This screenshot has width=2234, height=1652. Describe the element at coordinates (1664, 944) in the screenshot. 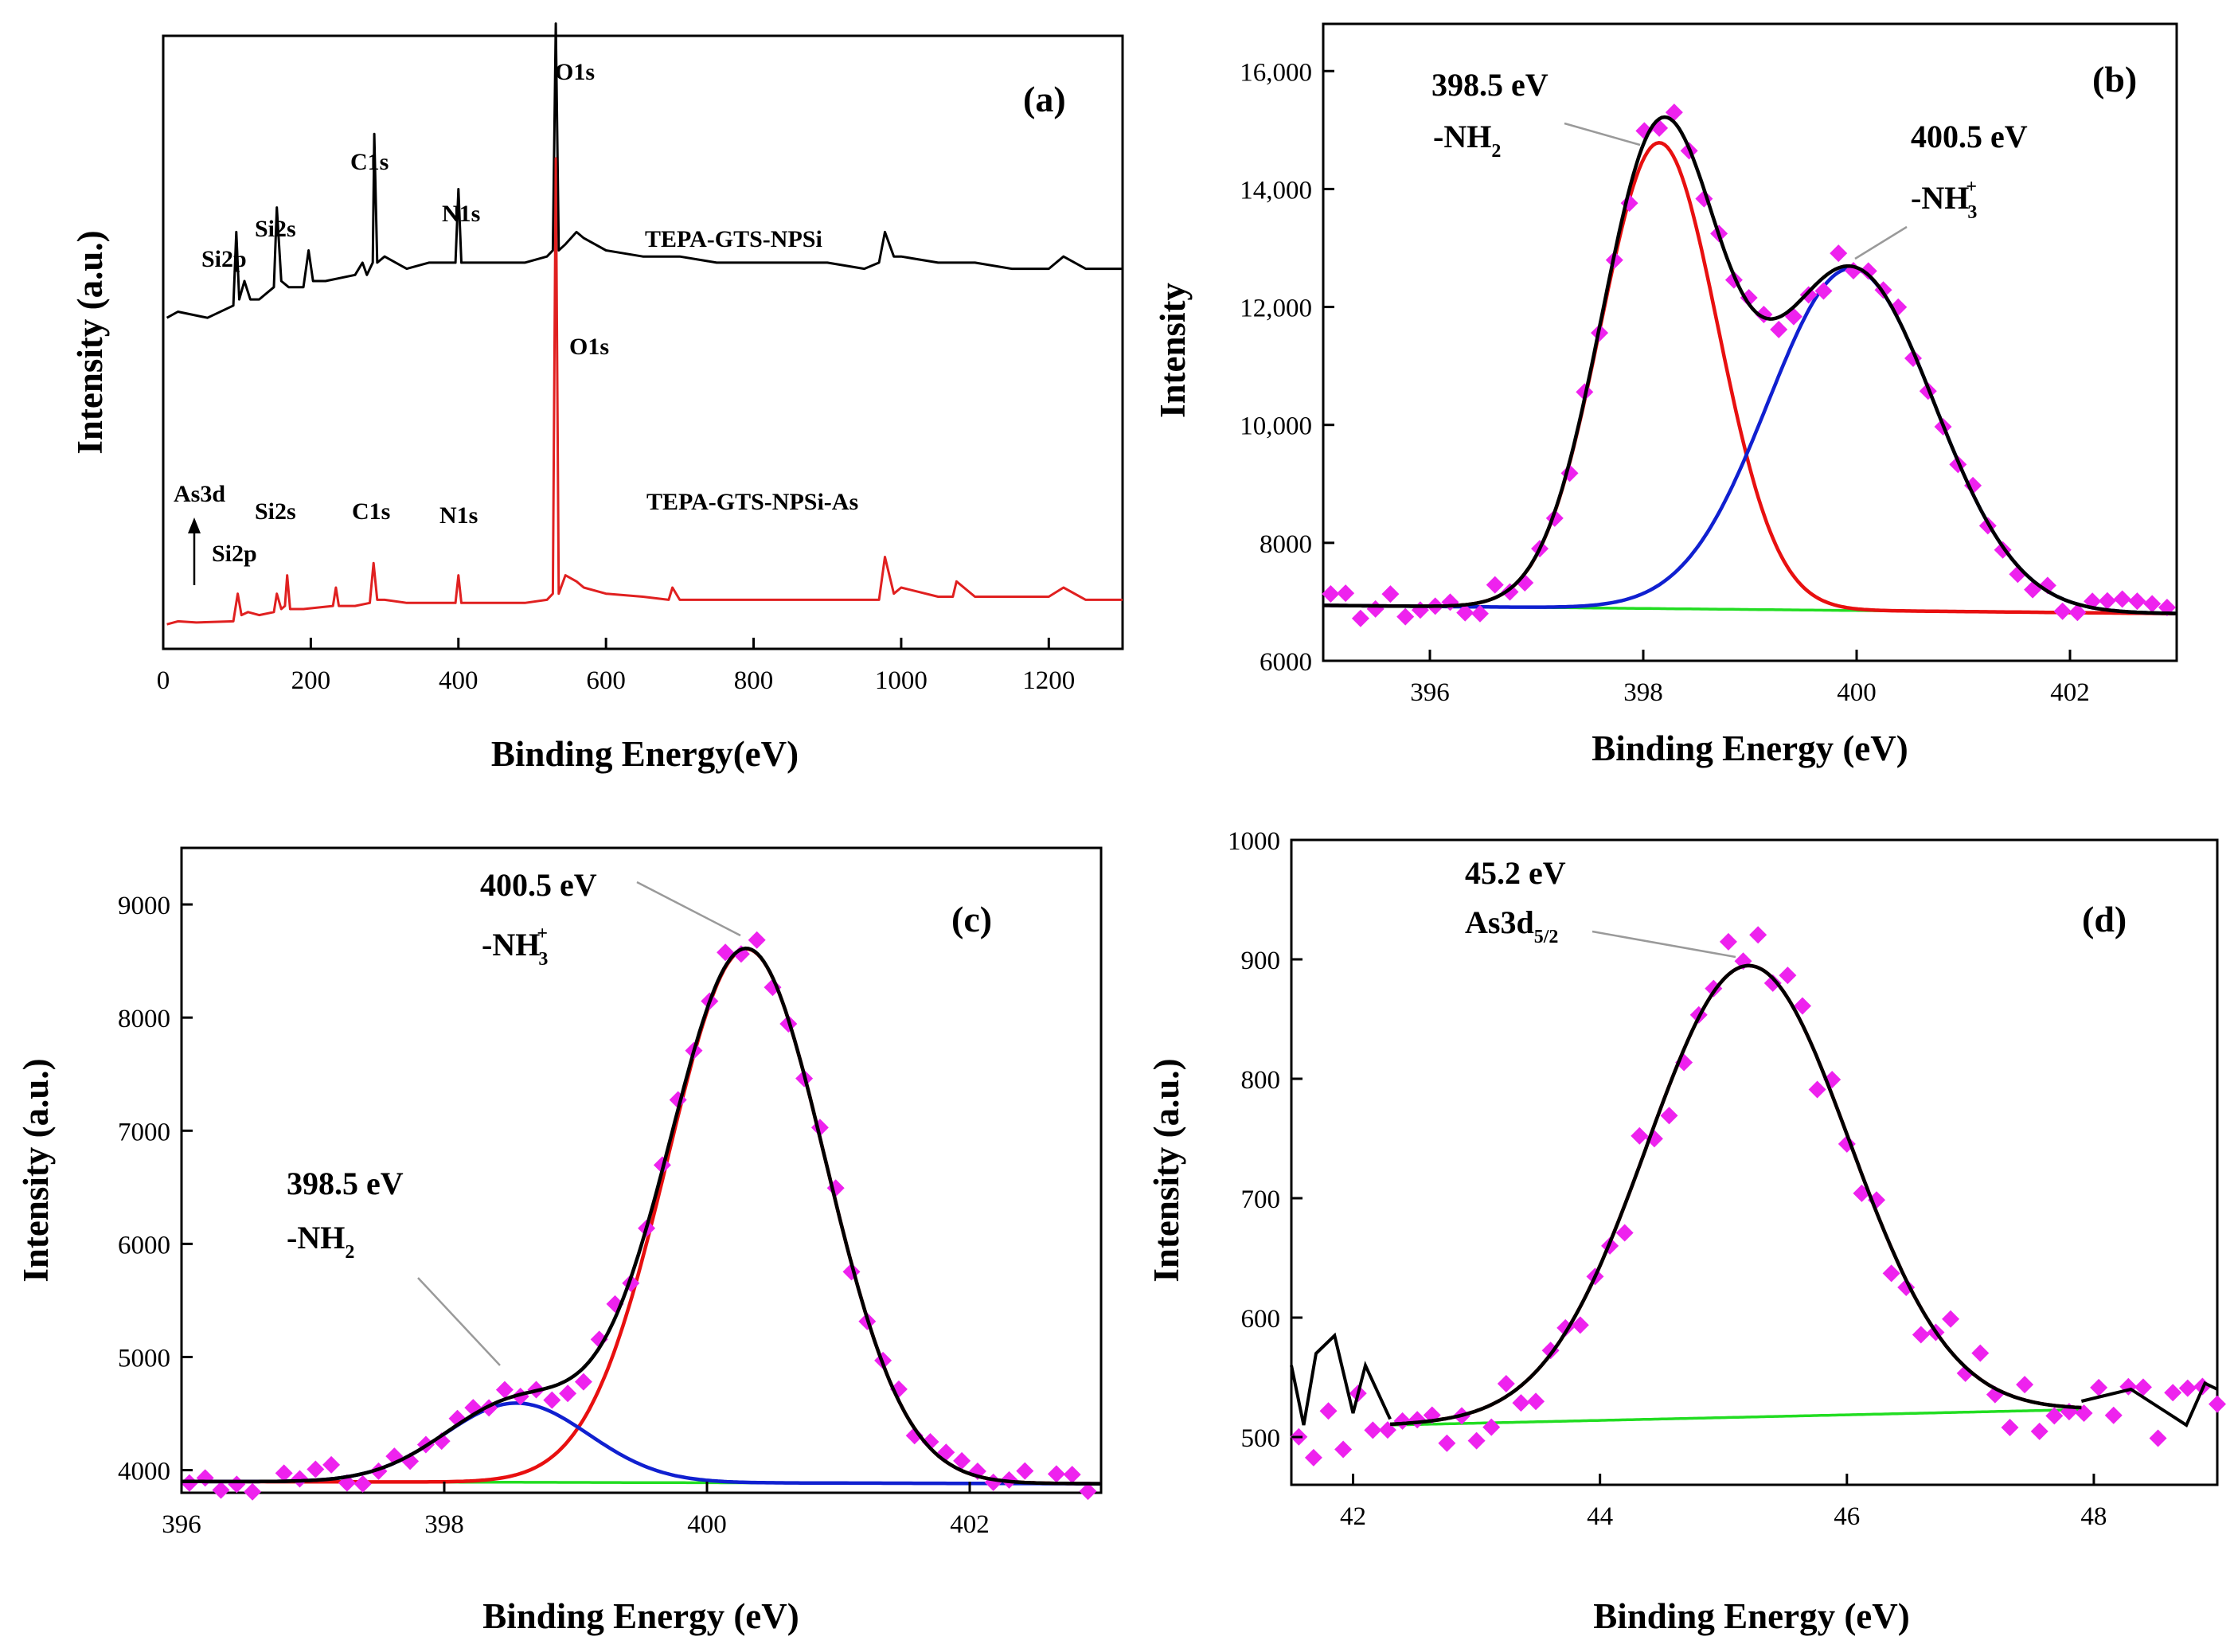

I see `panel-d-pointer-as3d` at that location.